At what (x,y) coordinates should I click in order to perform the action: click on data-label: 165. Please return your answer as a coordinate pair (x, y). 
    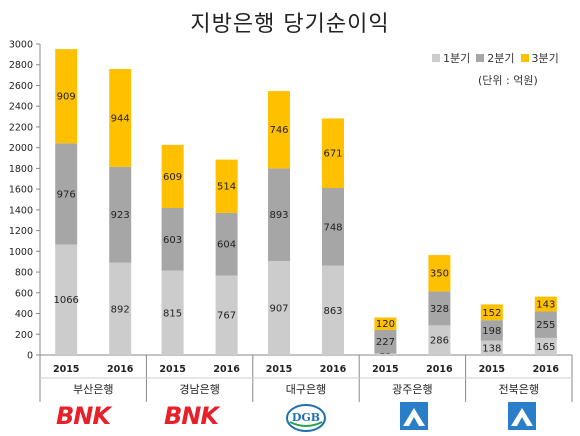
    Looking at the image, I should click on (545, 347).